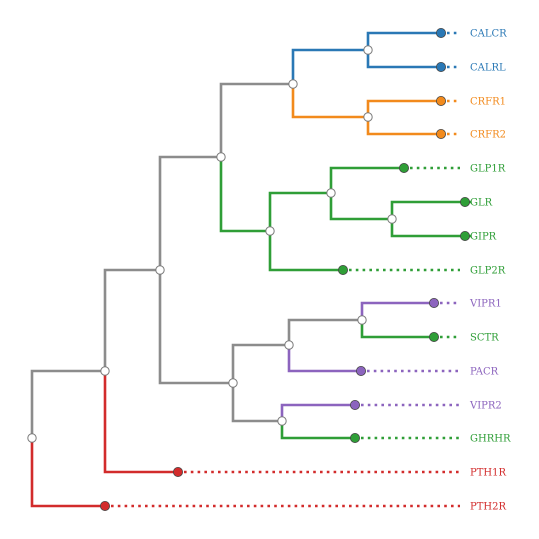  I want to click on leaf-node-crfr2, so click(440, 133).